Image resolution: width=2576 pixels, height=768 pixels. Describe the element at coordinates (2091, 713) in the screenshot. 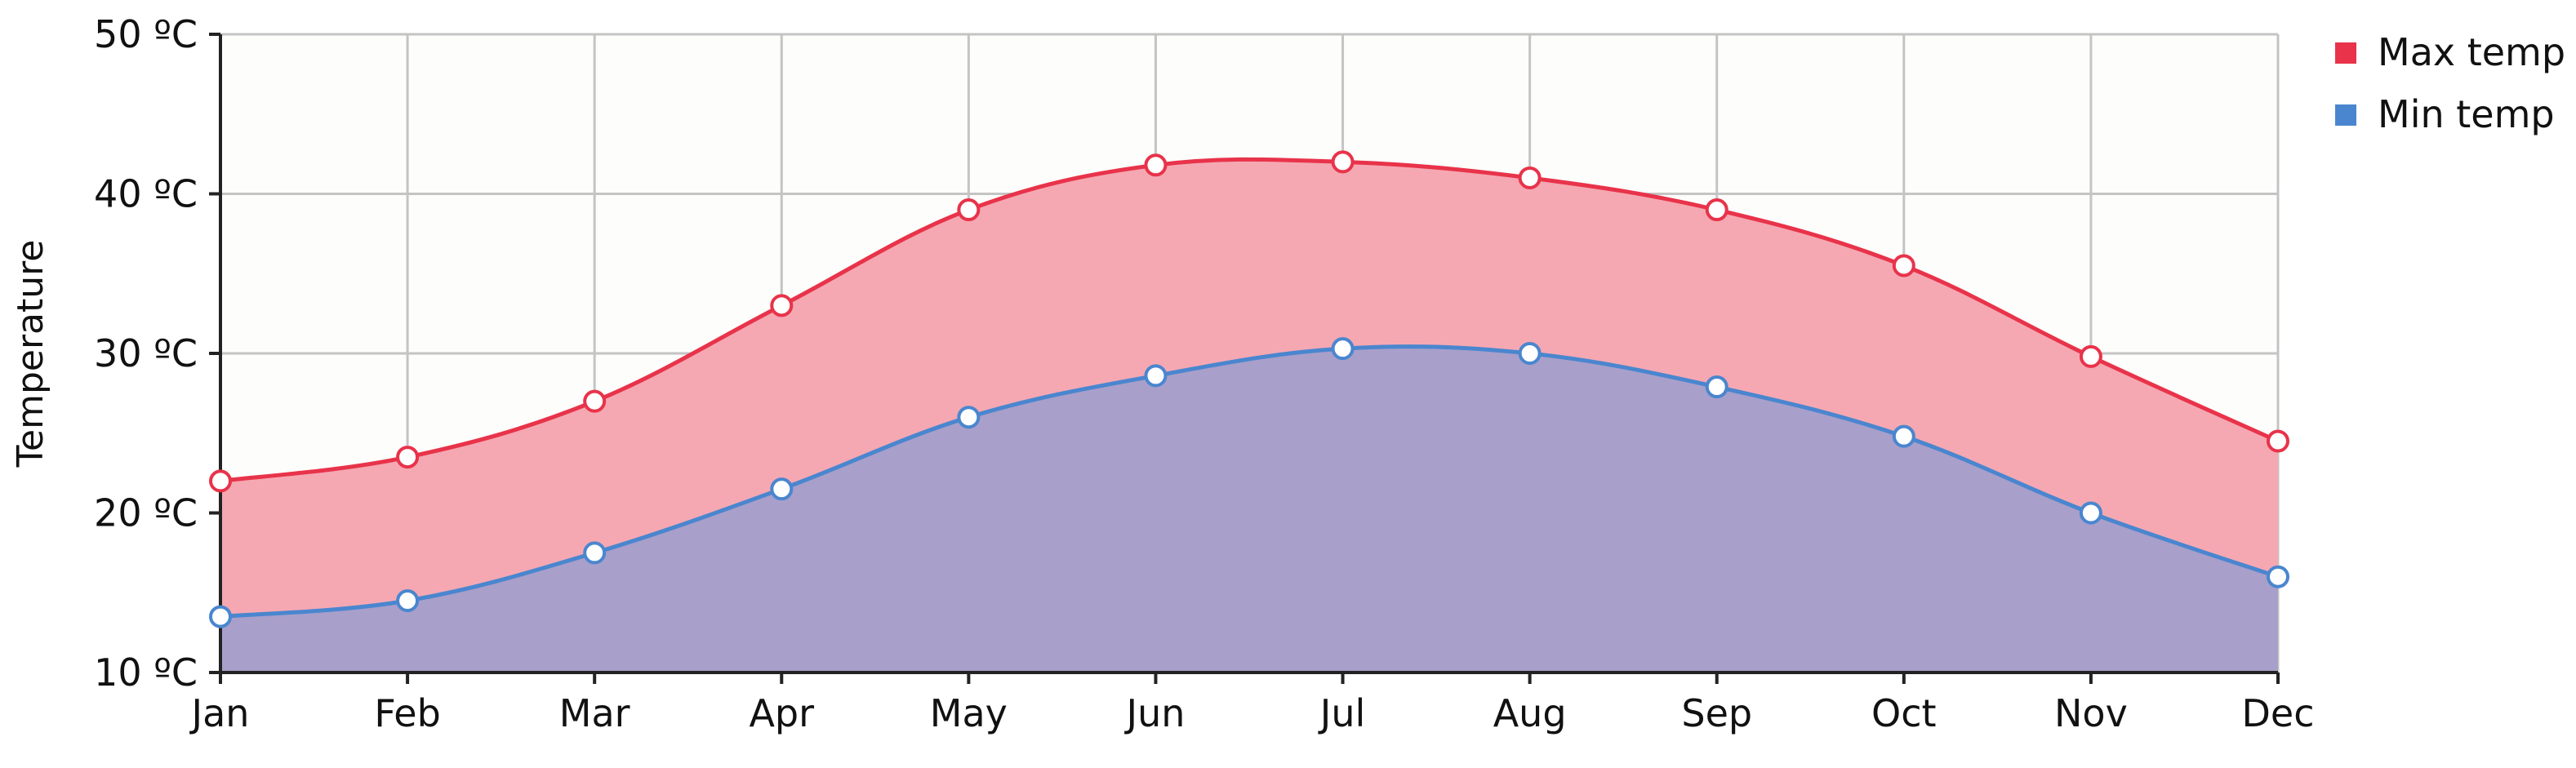

I see `x-tick-label: Nov` at that location.